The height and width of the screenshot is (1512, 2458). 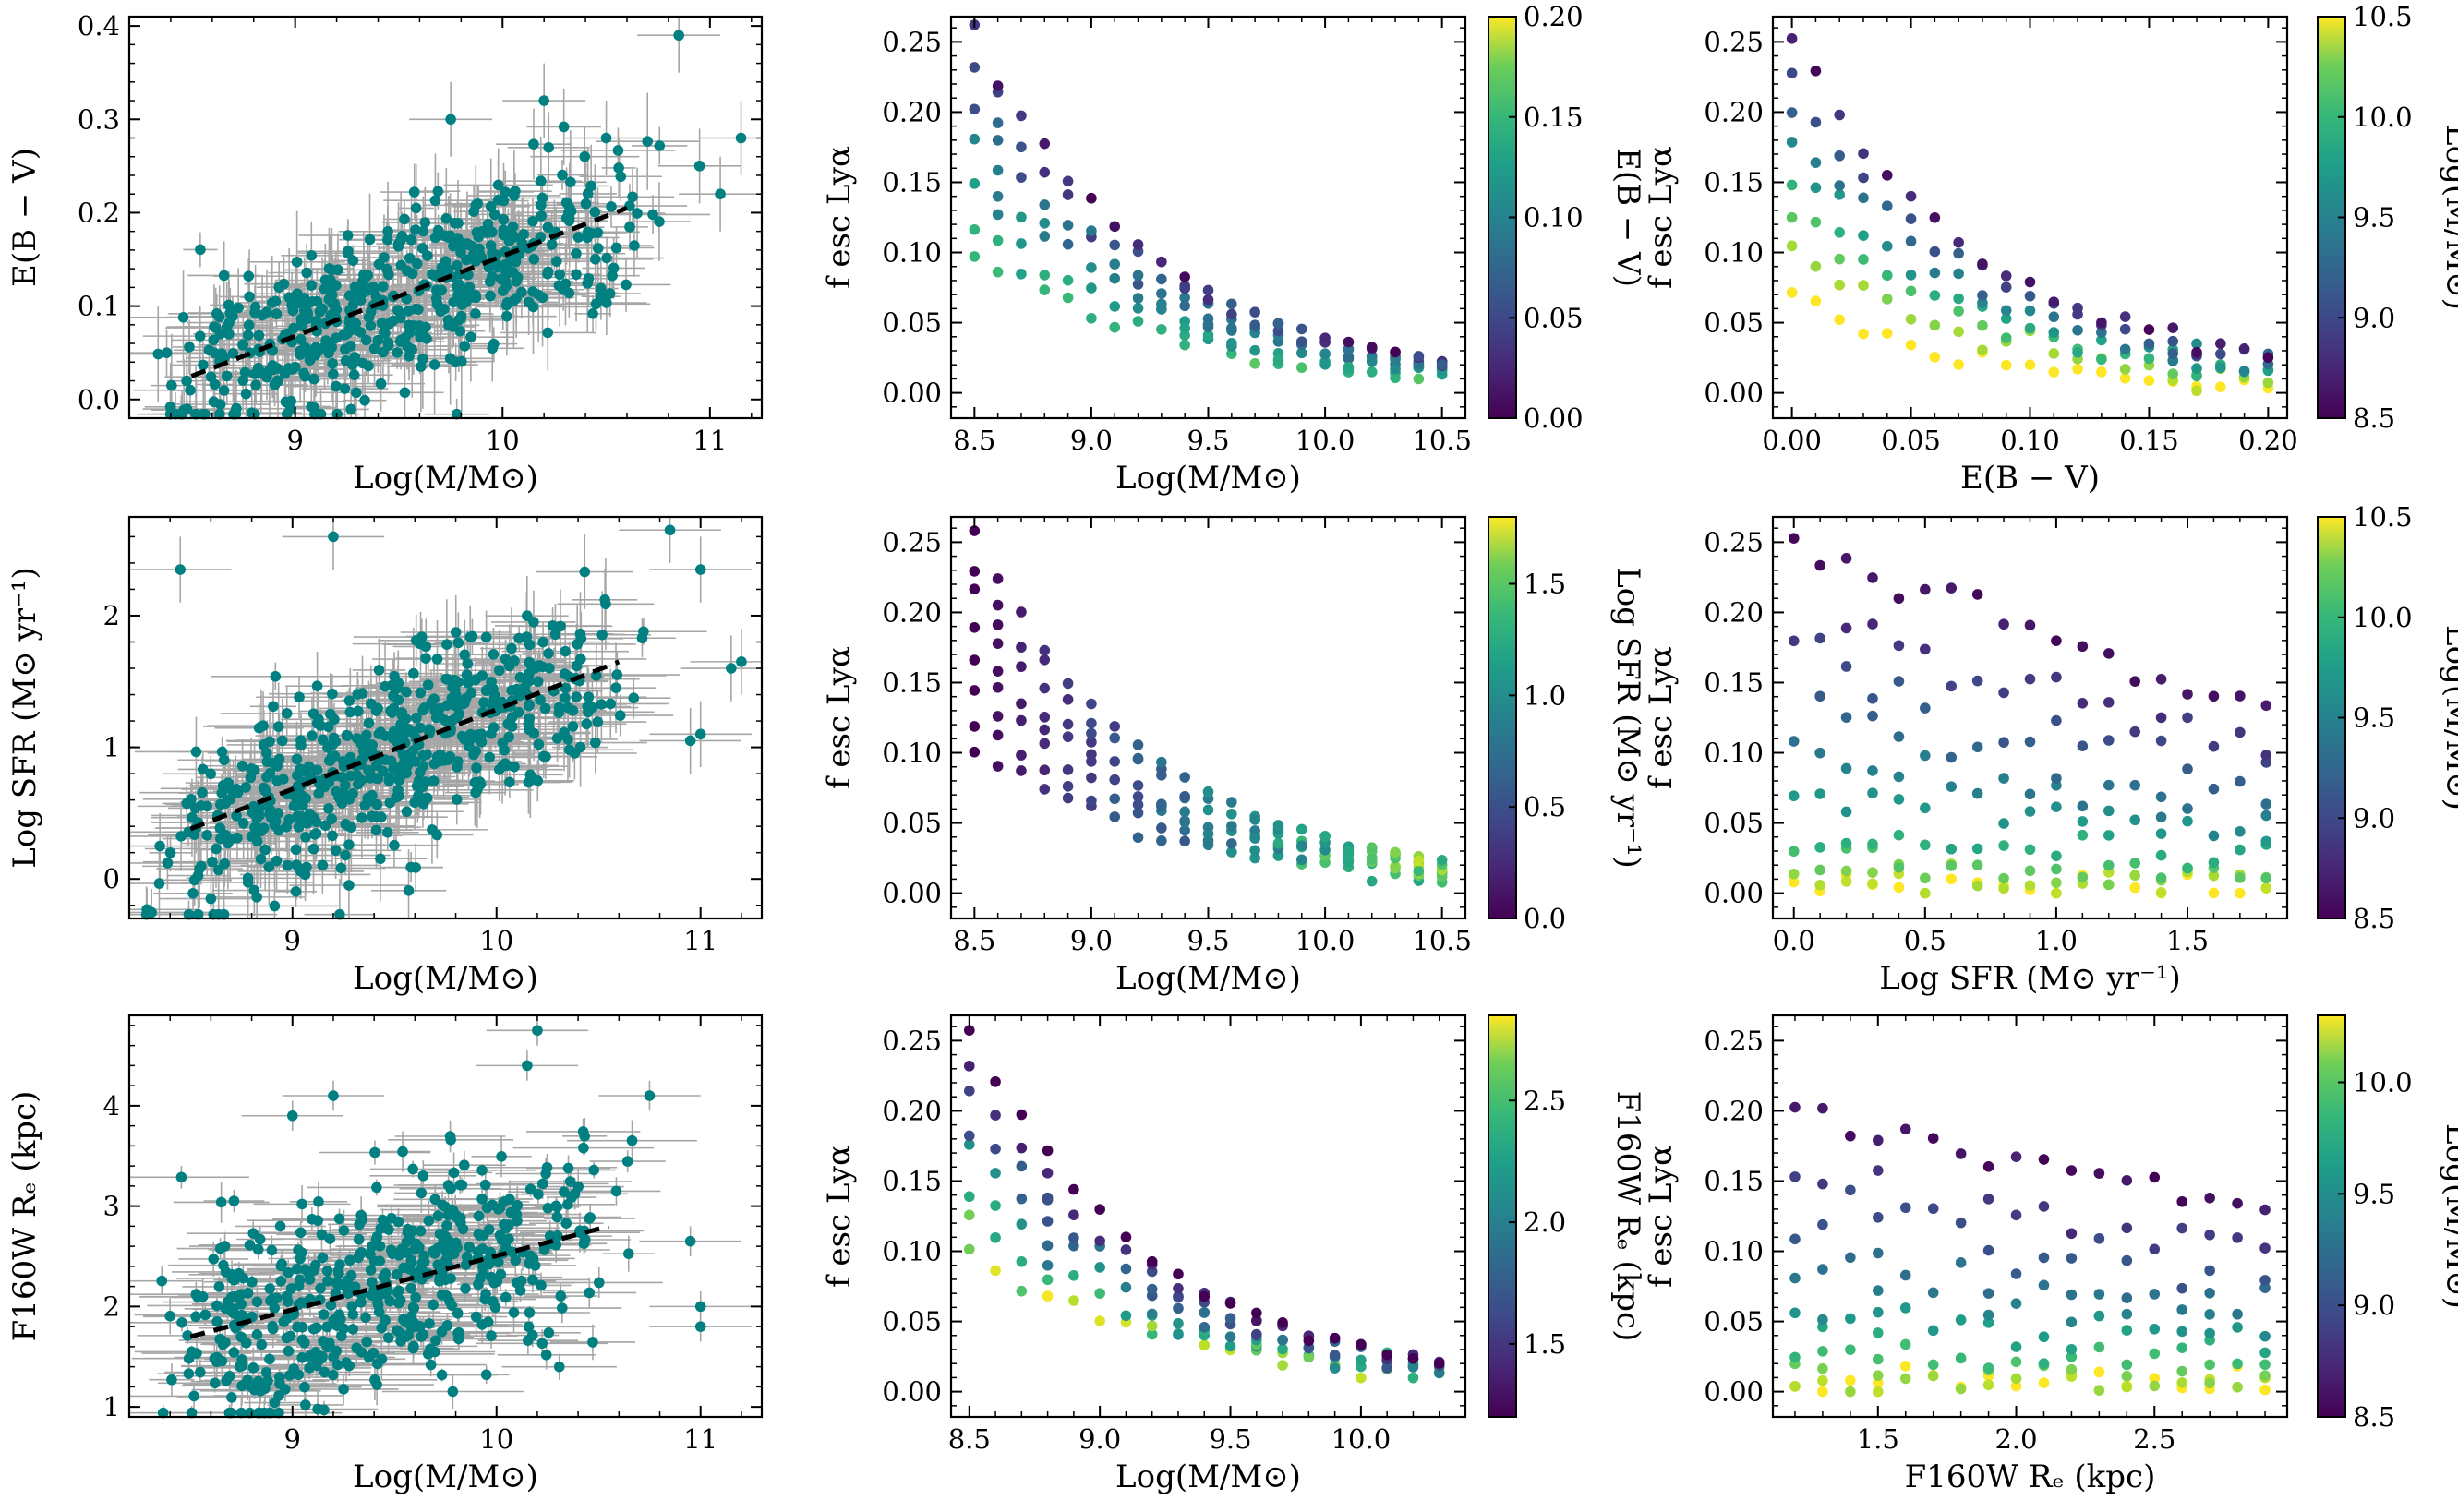 I want to click on y-tick-label: 0.15, so click(x=1734, y=682).